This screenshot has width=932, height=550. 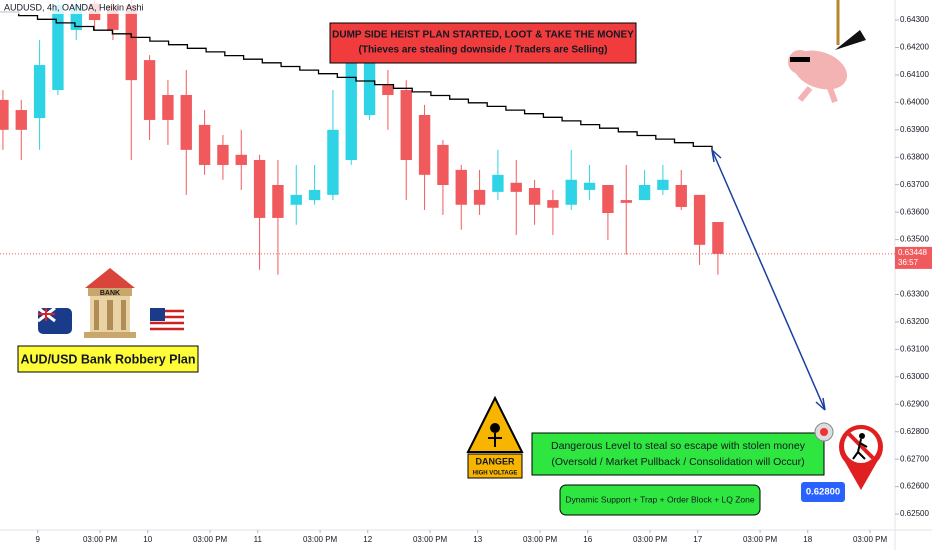 I want to click on bank-label: BANK, so click(x=110, y=293).